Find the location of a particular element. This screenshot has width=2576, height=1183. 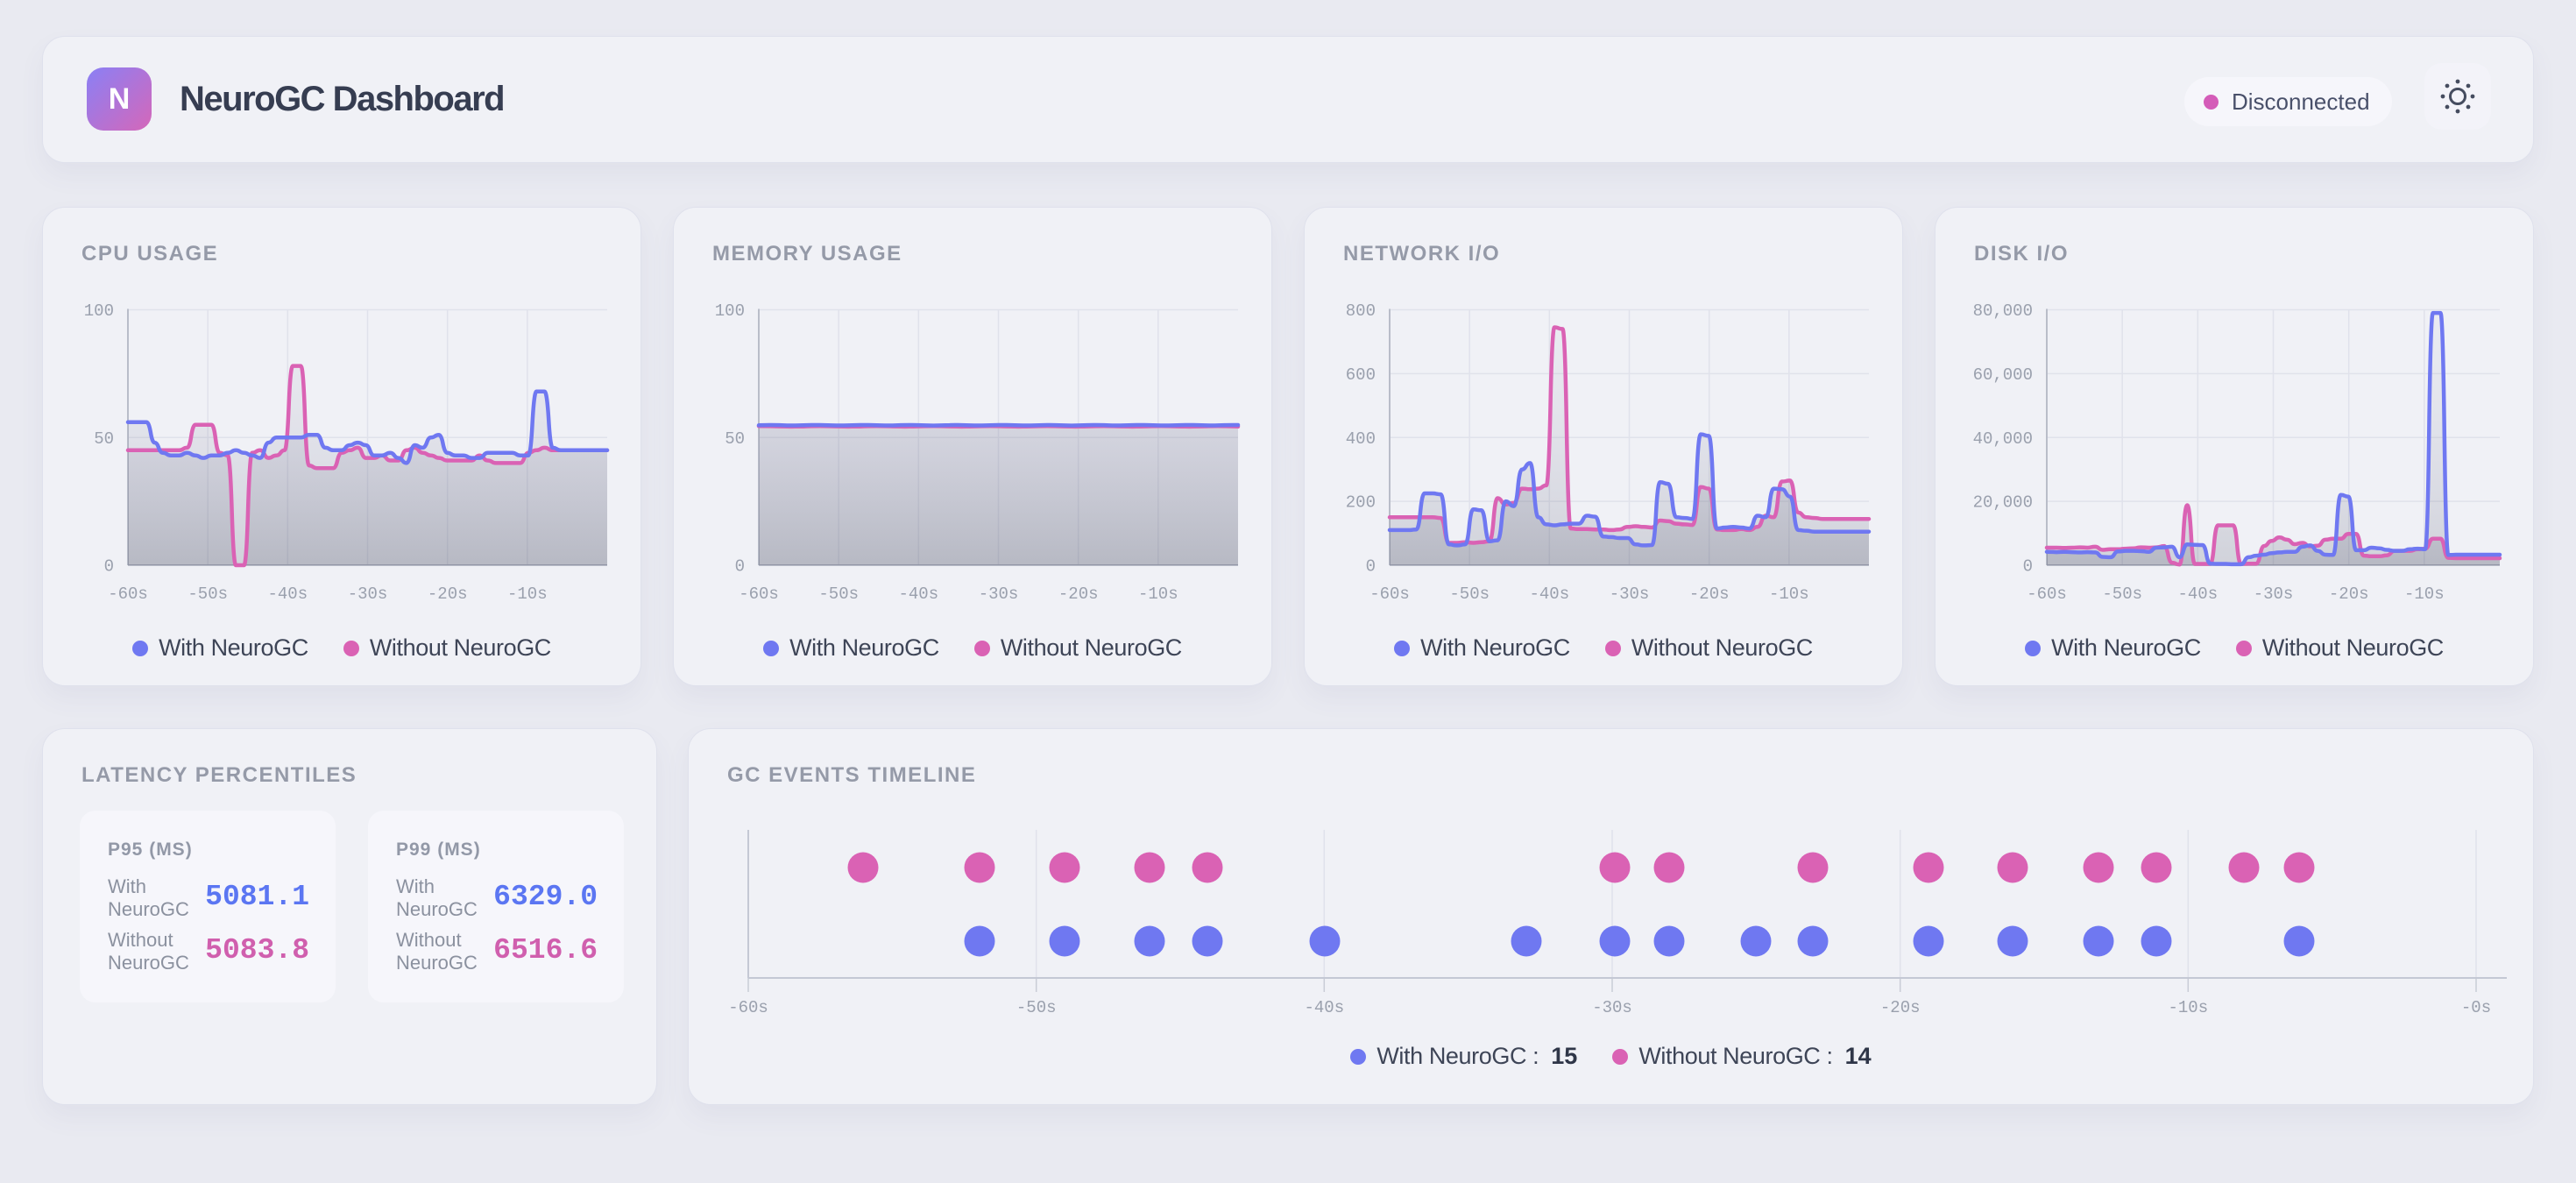

svg-text: 400 is located at coordinates (1361, 439).